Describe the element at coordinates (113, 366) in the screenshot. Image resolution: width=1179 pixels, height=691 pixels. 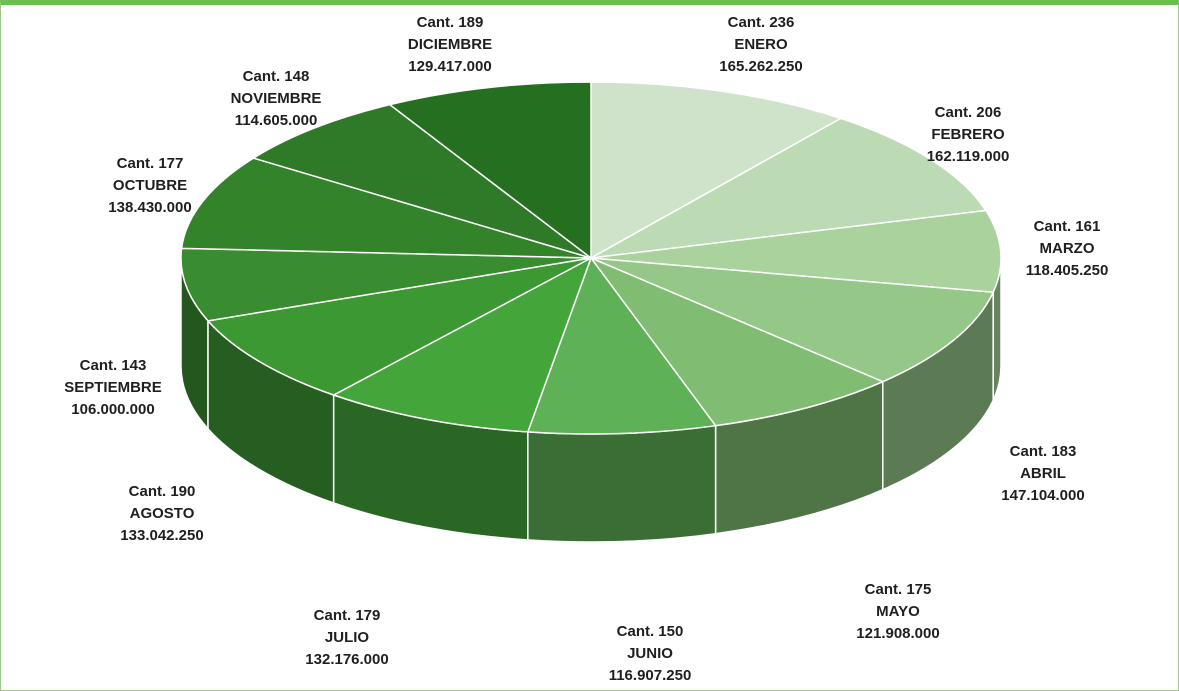
I see `slice-count: Cant. 143` at that location.